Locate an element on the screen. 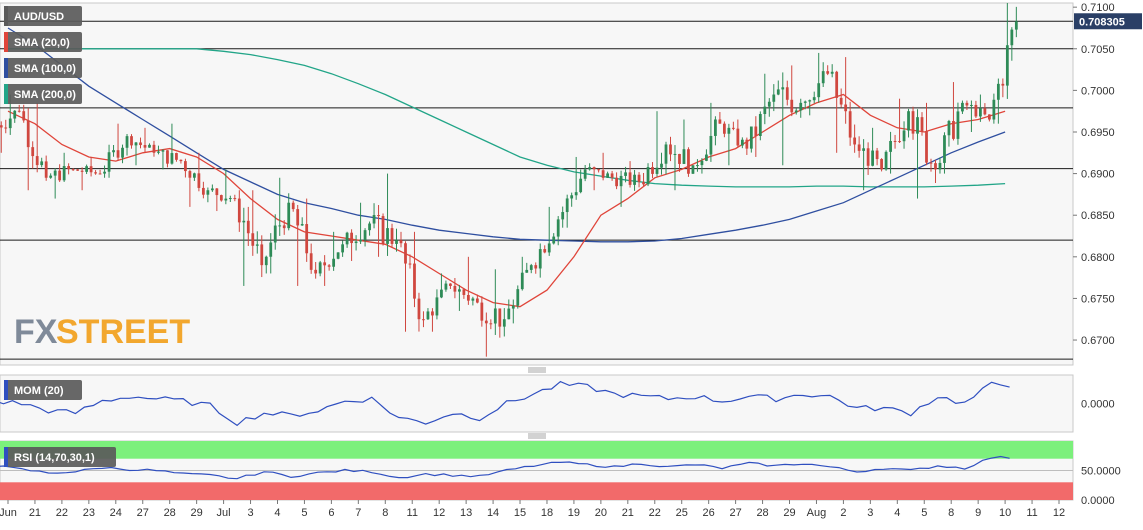 The height and width of the screenshot is (530, 1143). time-axis-label: 24 is located at coordinates (116, 513).